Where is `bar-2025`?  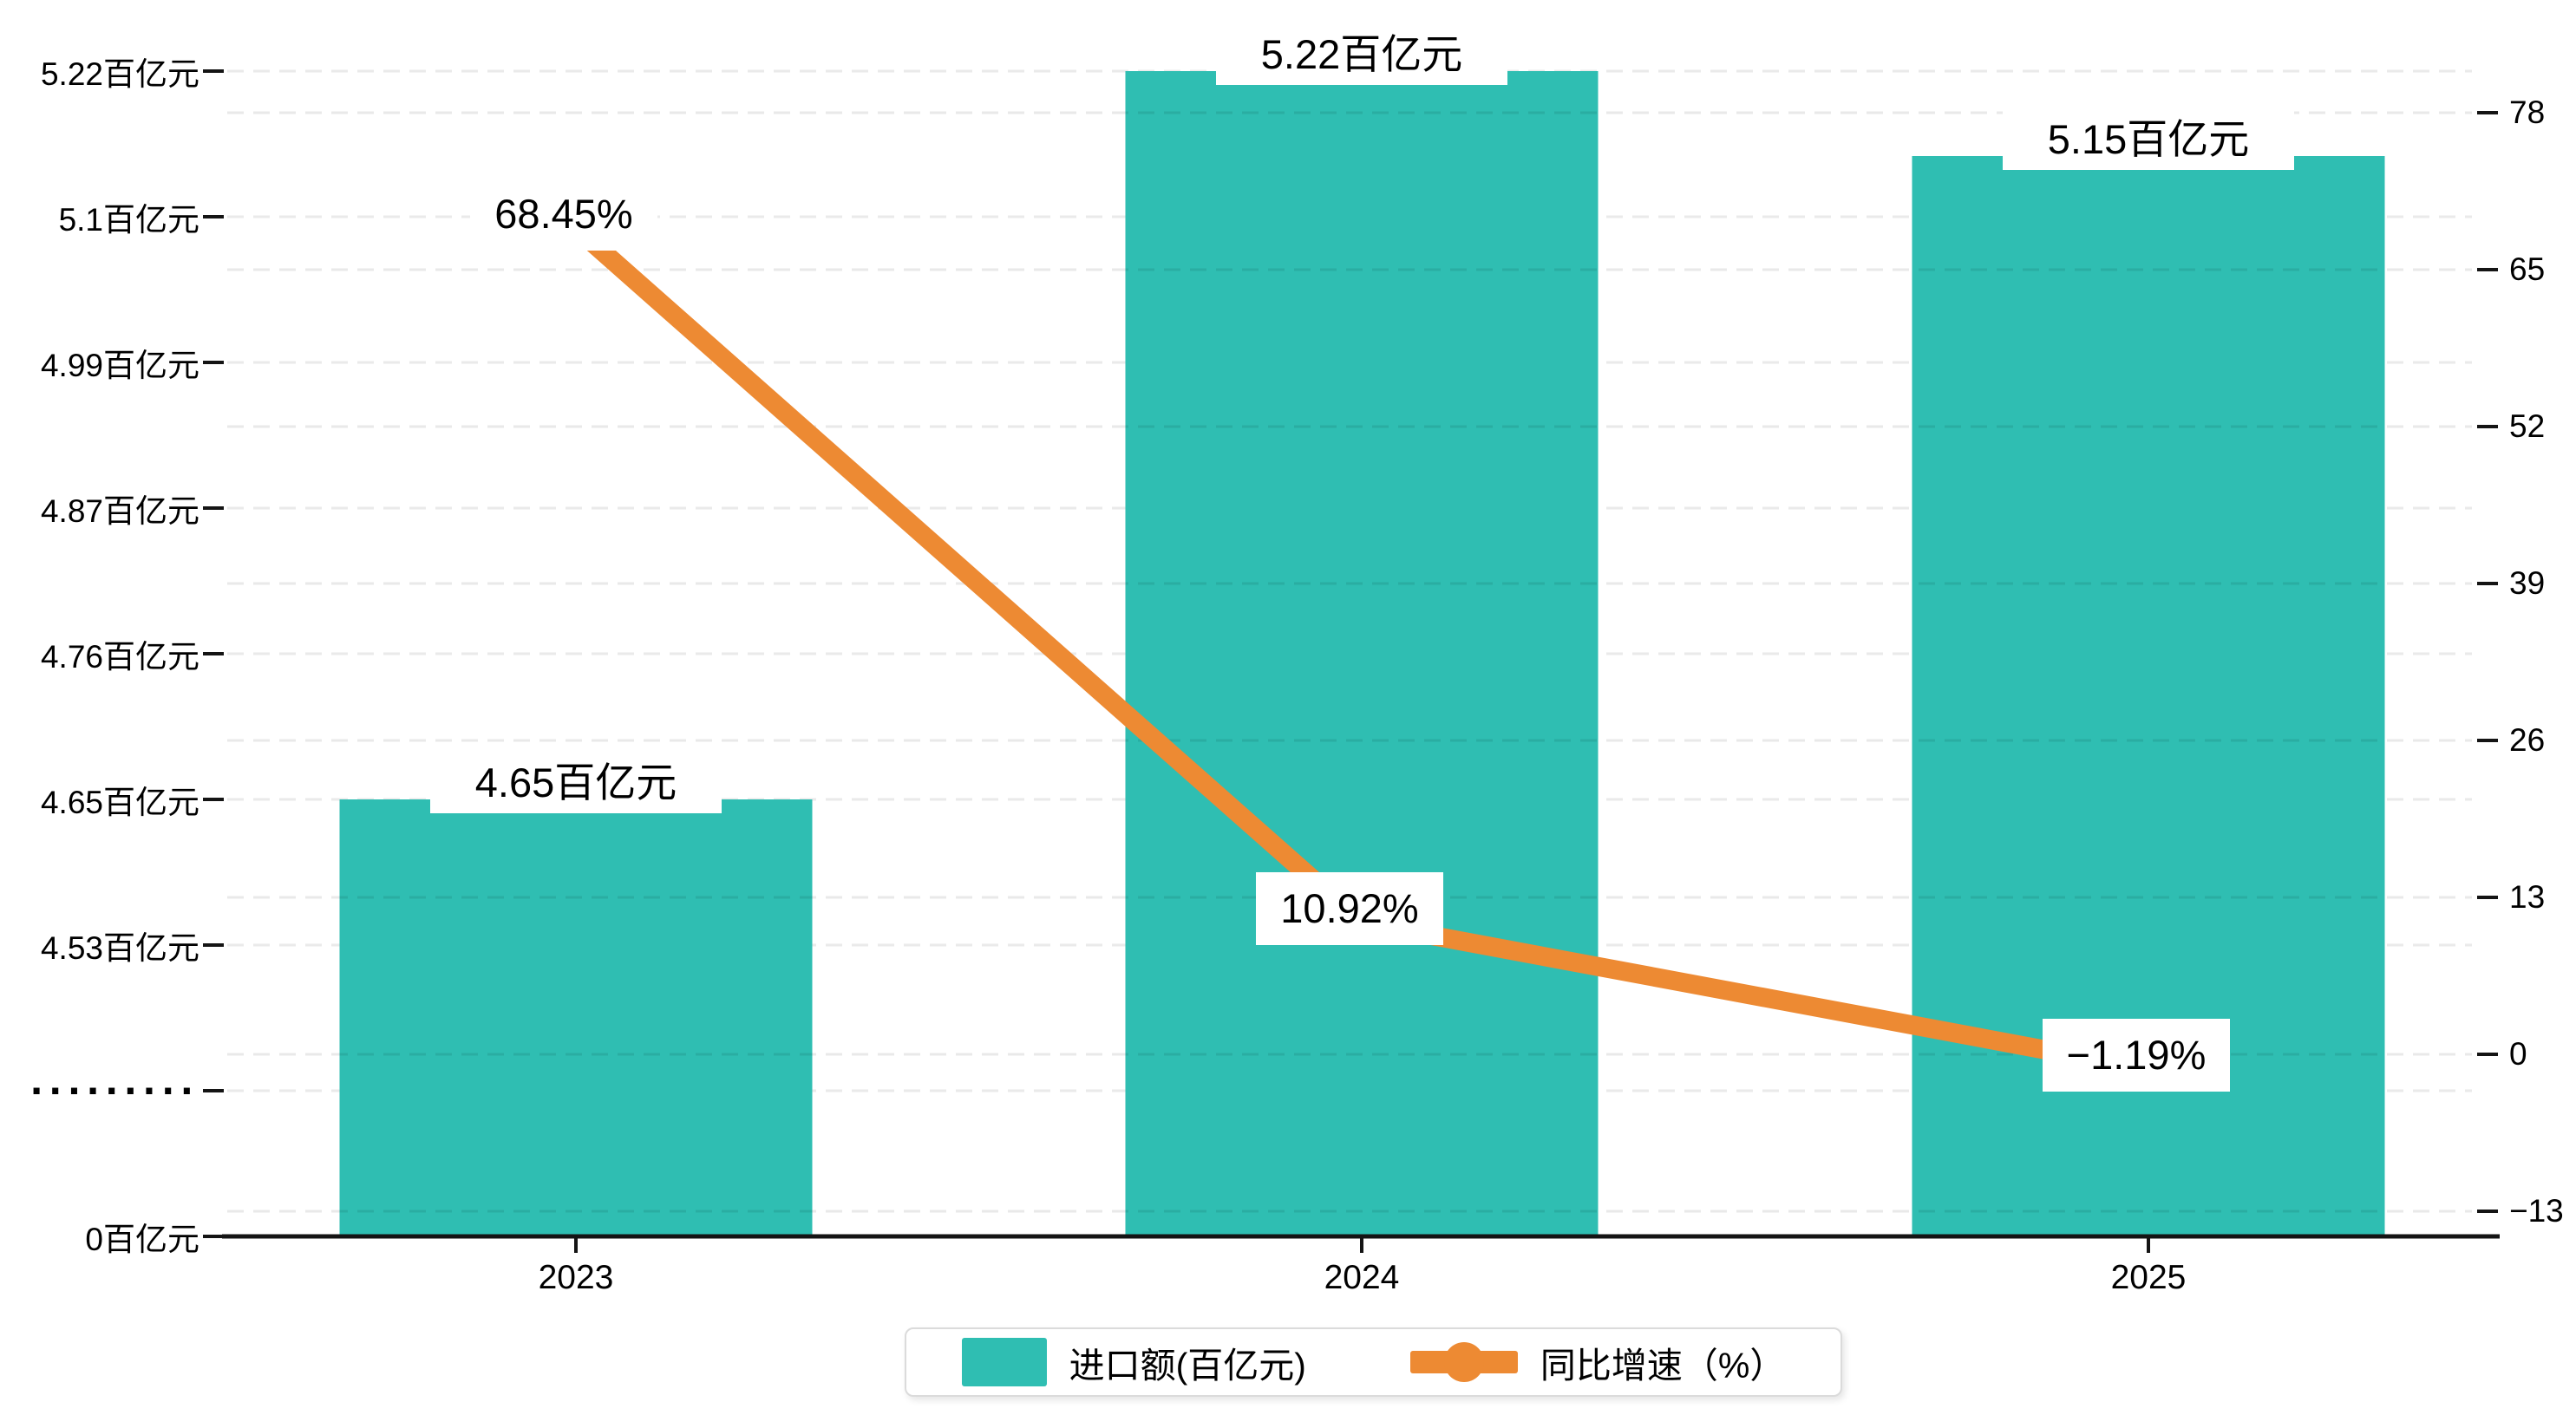 bar-2025 is located at coordinates (2148, 696).